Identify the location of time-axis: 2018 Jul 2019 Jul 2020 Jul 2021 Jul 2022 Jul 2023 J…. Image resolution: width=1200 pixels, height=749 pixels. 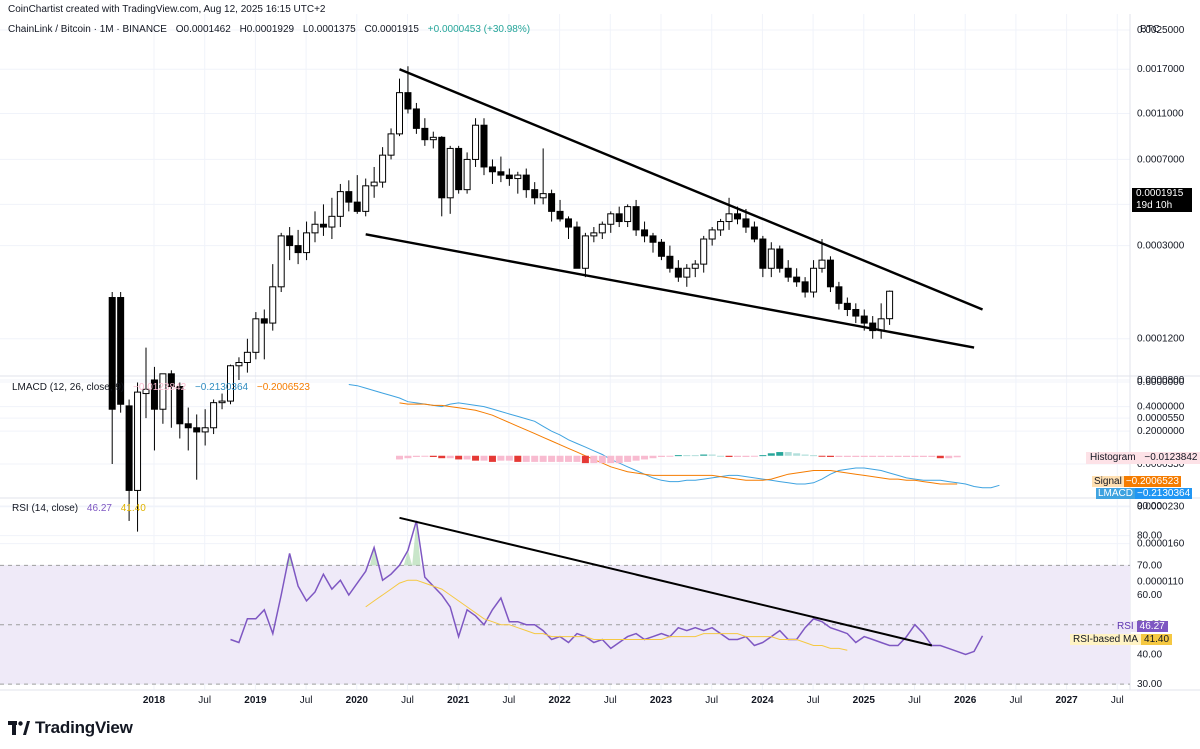
(633, 700).